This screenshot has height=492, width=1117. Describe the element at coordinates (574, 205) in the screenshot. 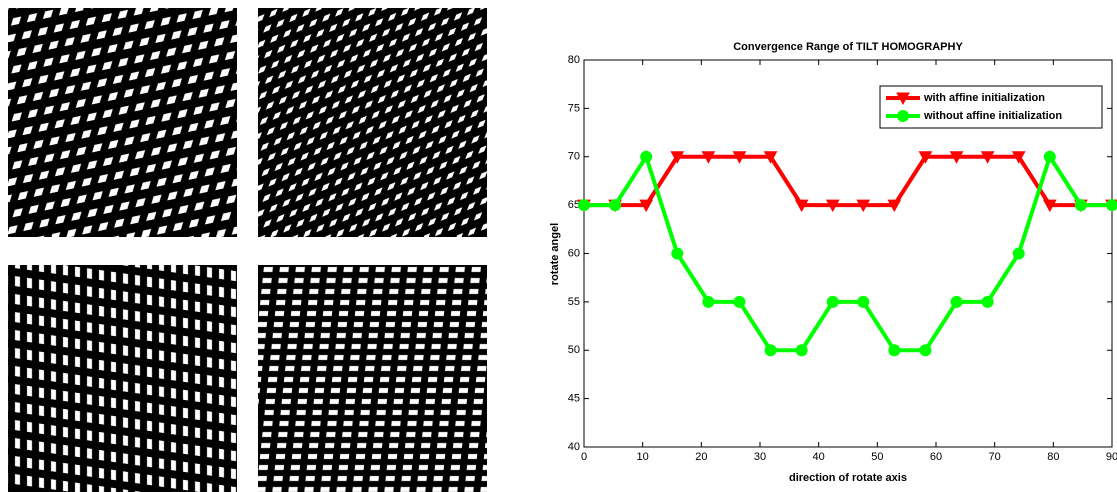

I see `y-tick-label: 65` at that location.